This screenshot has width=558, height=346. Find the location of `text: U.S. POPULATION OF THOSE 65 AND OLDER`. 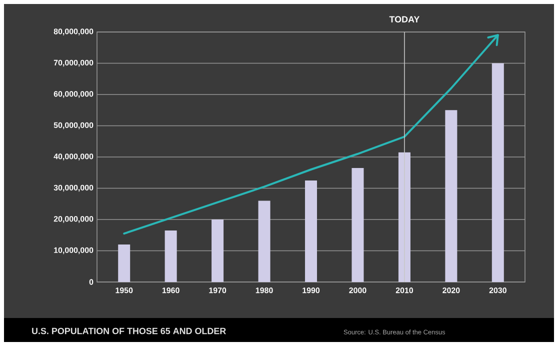

text: U.S. POPULATION OF THOSE 65 AND OLDER is located at coordinates (129, 331).